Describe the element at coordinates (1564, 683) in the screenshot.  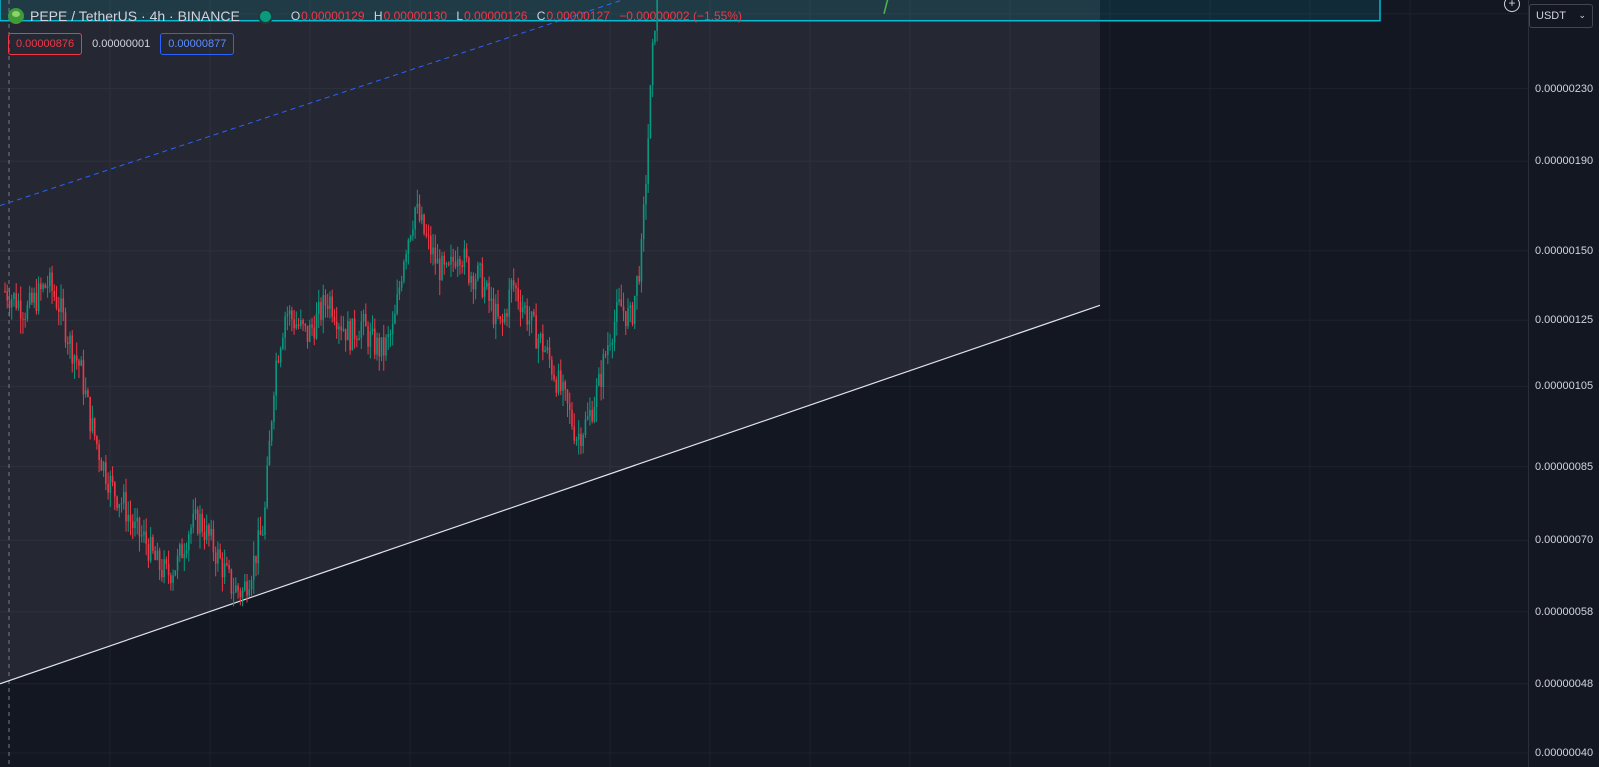
I see `price-tick-label: 0.00000048` at that location.